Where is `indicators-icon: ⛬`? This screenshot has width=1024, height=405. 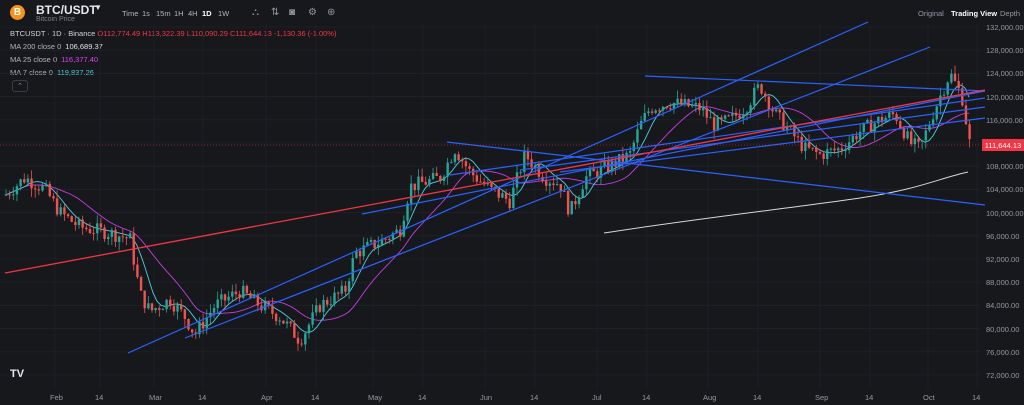 indicators-icon: ⛬ is located at coordinates (255, 12).